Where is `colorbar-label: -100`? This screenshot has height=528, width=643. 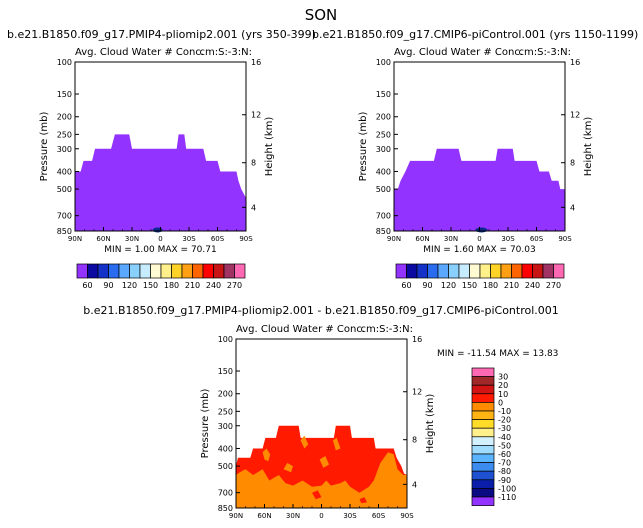
colorbar-label: -100 is located at coordinates (507, 488).